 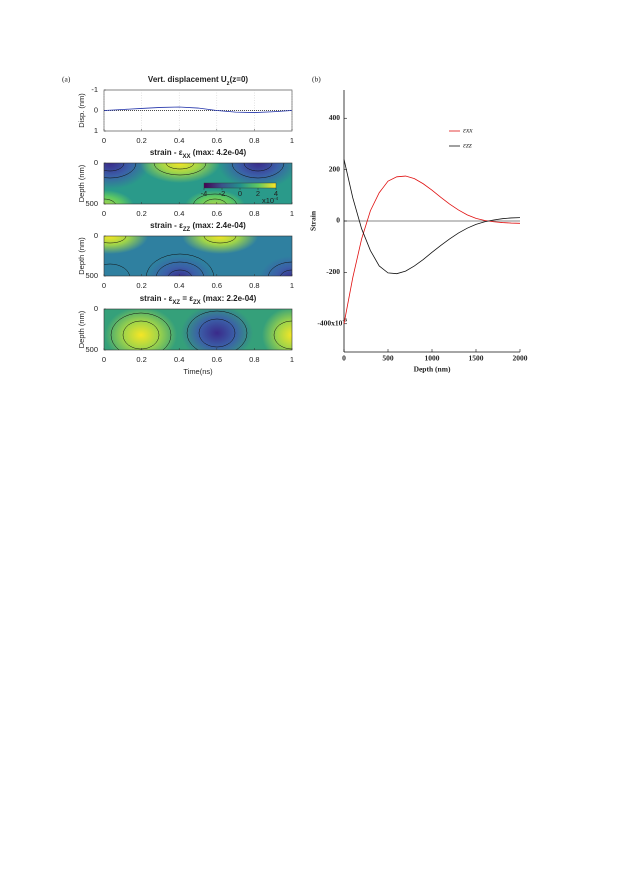 I want to click on y-tick-label: -400x10⁻⁶, so click(x=332, y=322).